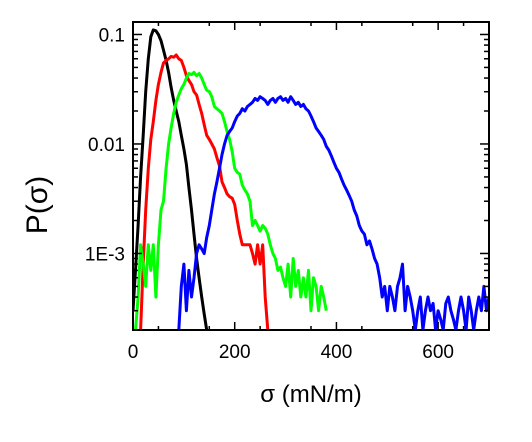 This screenshot has height=442, width=532. I want to click on y-tick-label: 1E-3, so click(105, 254).